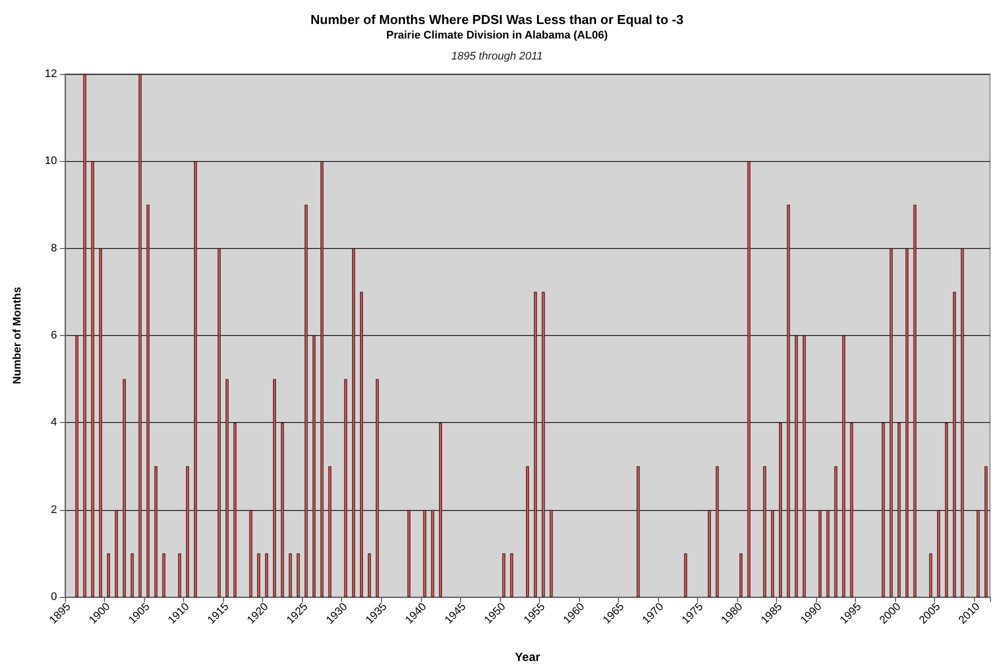 The width and height of the screenshot is (994, 669). What do you see at coordinates (497, 56) in the screenshot?
I see `text: 1895 through 2011` at bounding box center [497, 56].